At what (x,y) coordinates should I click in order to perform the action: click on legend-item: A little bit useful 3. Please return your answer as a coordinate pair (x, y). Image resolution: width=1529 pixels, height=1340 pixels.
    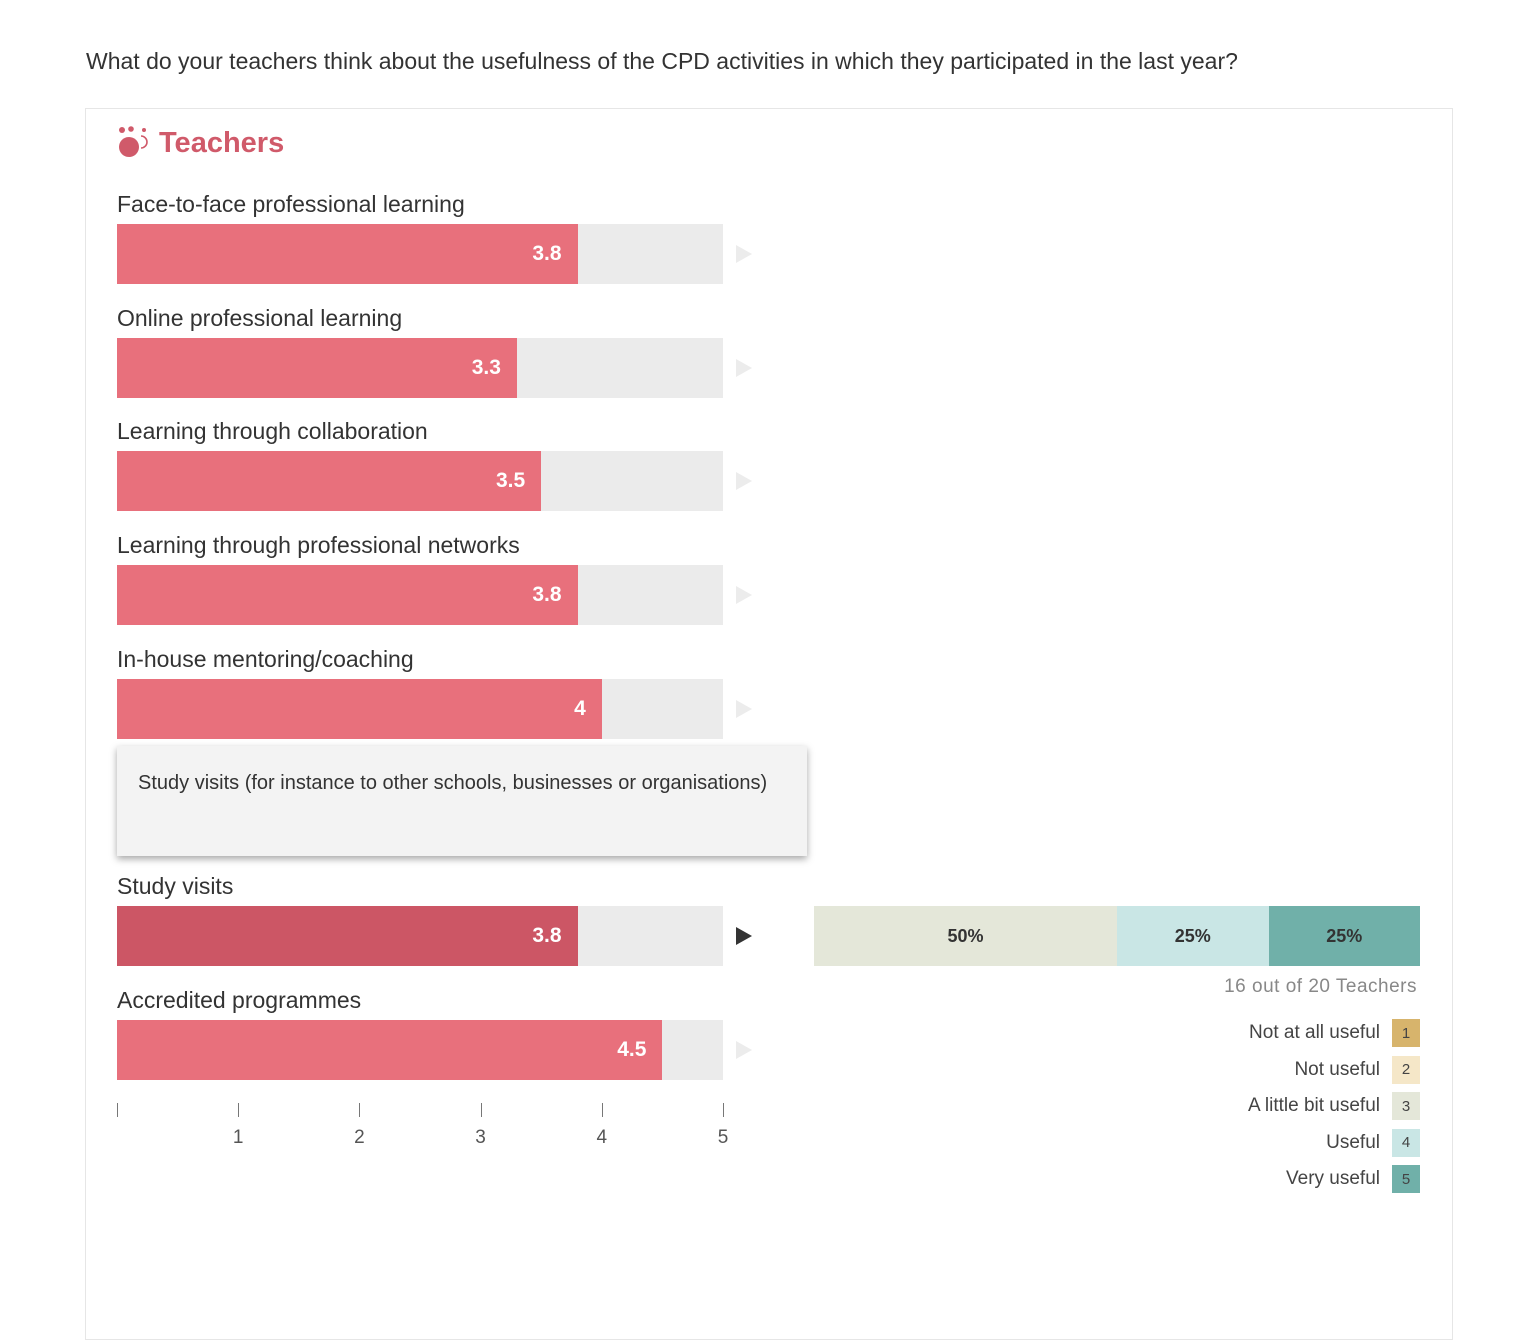
    Looking at the image, I should click on (1334, 1106).